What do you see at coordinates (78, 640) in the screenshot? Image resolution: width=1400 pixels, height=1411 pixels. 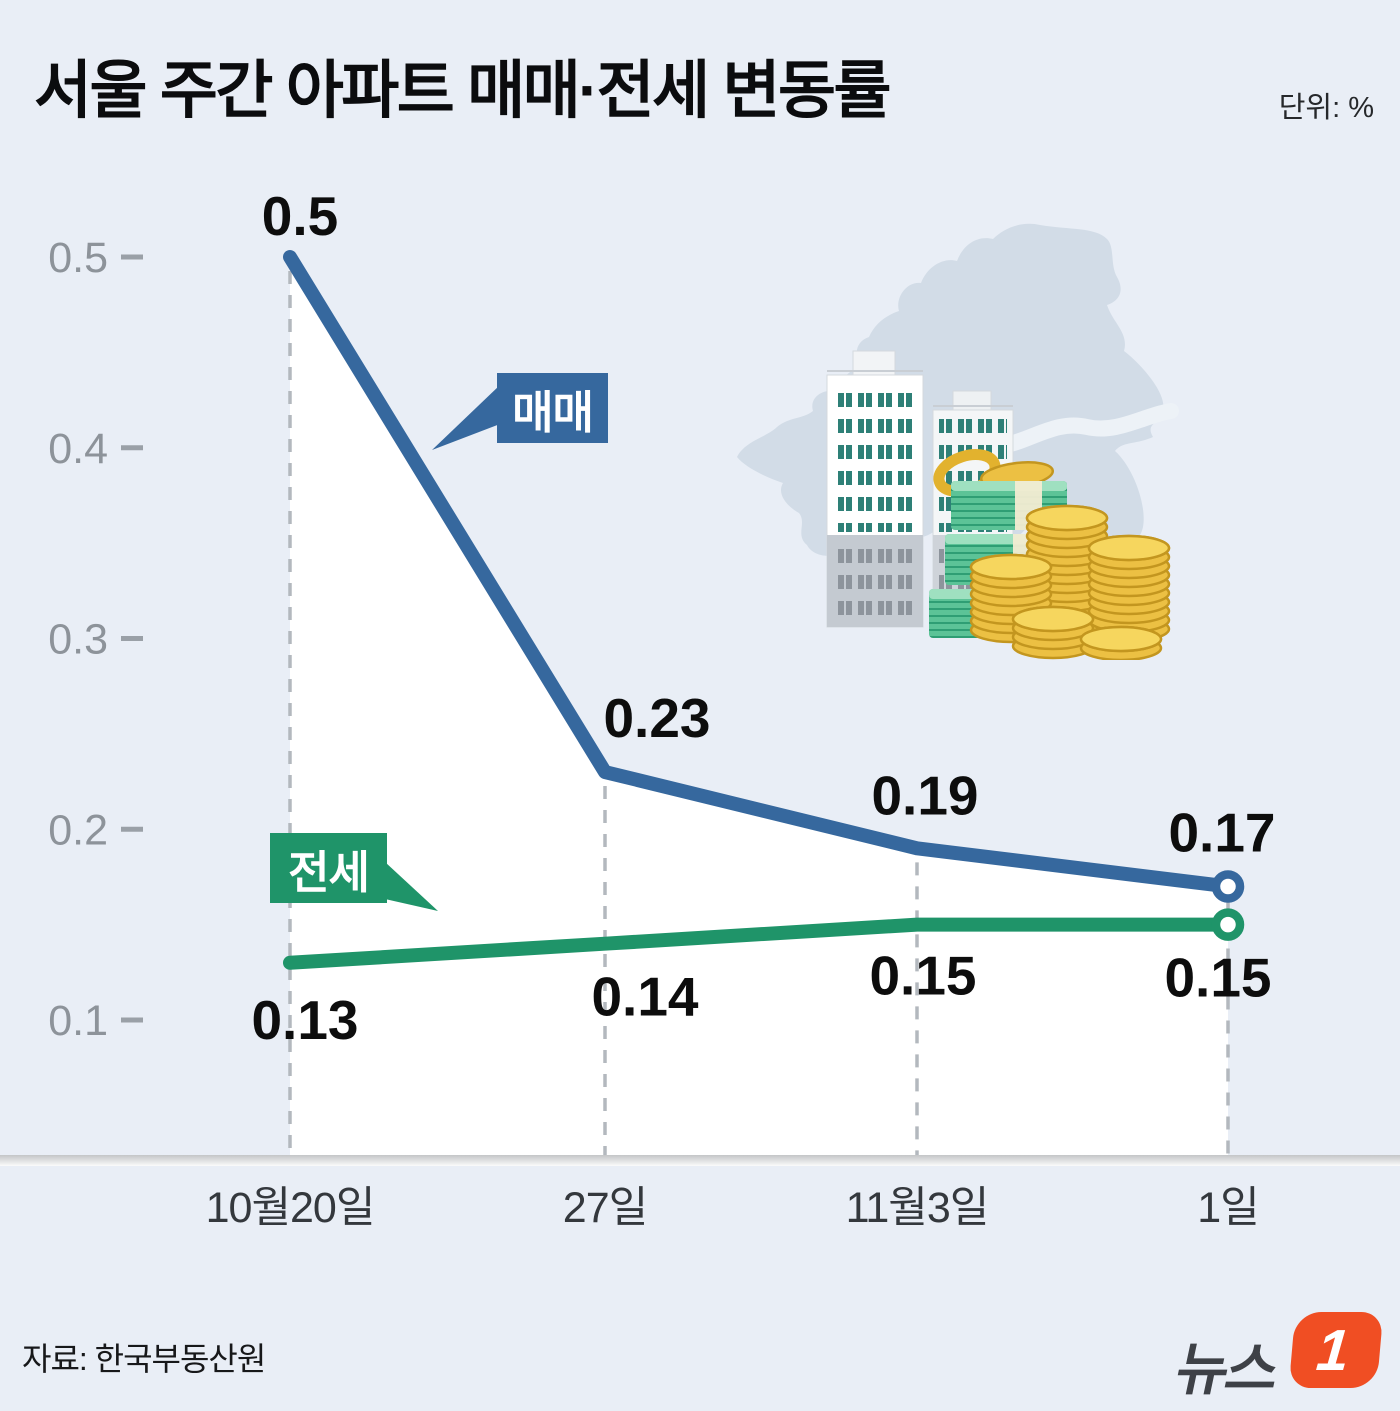 I see `y-tick-label-2: 0.3` at bounding box center [78, 640].